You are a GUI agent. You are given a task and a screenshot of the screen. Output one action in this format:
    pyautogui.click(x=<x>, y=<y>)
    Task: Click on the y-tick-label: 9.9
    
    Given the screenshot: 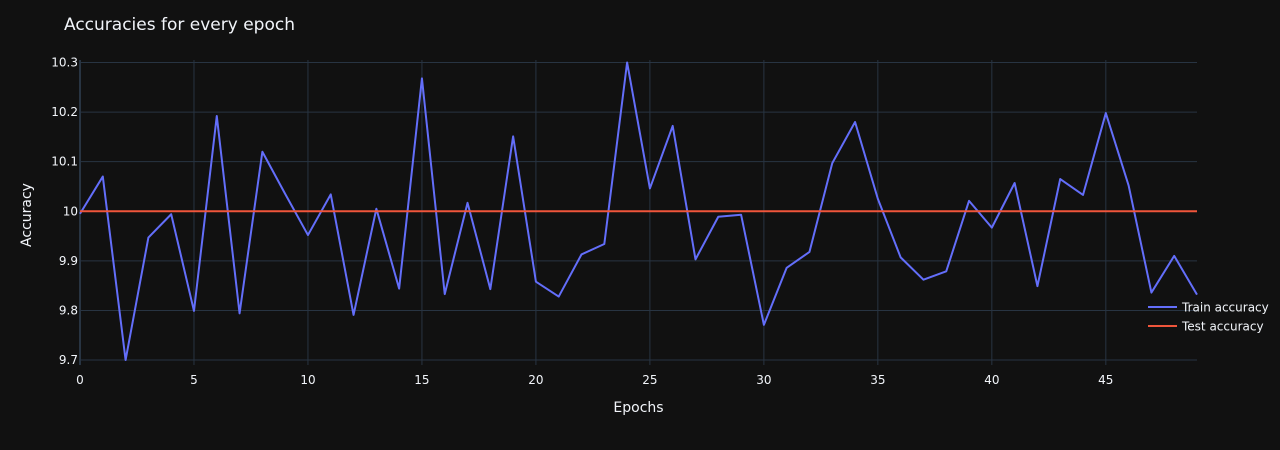 What is the action you would take?
    pyautogui.click(x=68, y=261)
    